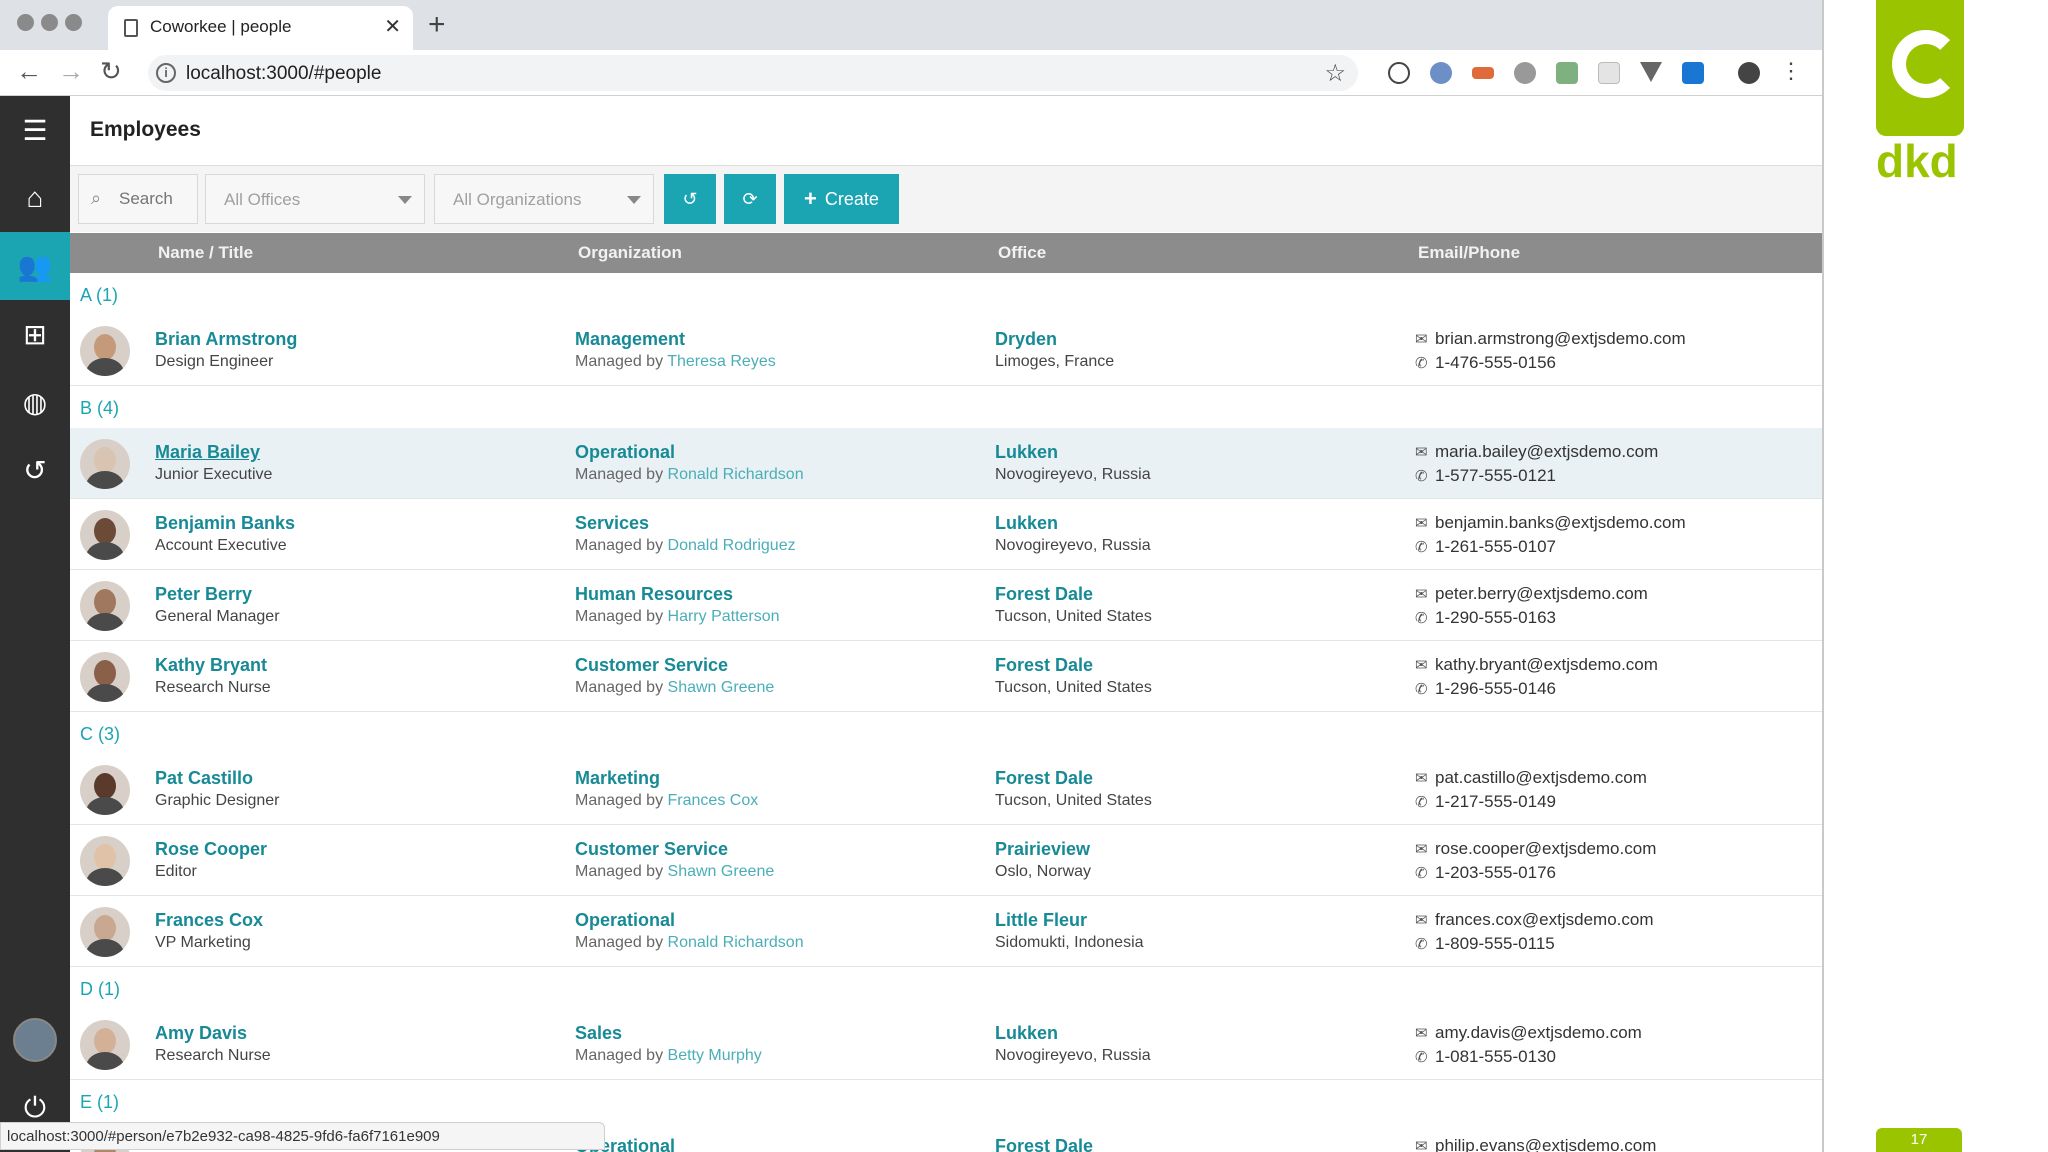  What do you see at coordinates (1791, 70) in the screenshot?
I see `browser-menu-icon: ⋮` at bounding box center [1791, 70].